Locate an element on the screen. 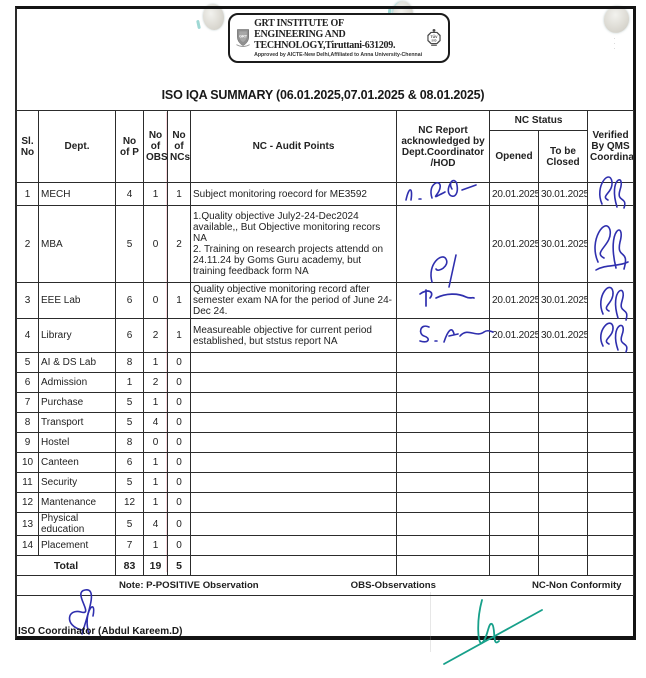 This screenshot has width=646, height=678. cell-no-of-p: 1 is located at coordinates (129, 382).